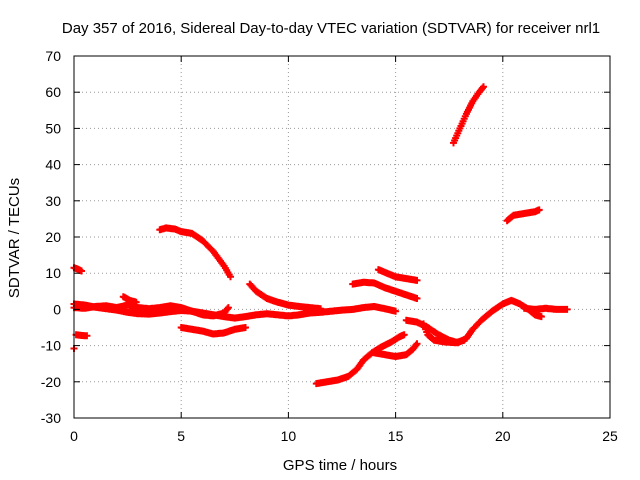 This screenshot has width=640, height=480. What do you see at coordinates (51, 382) in the screenshot?
I see `y-tick-label: -20` at bounding box center [51, 382].